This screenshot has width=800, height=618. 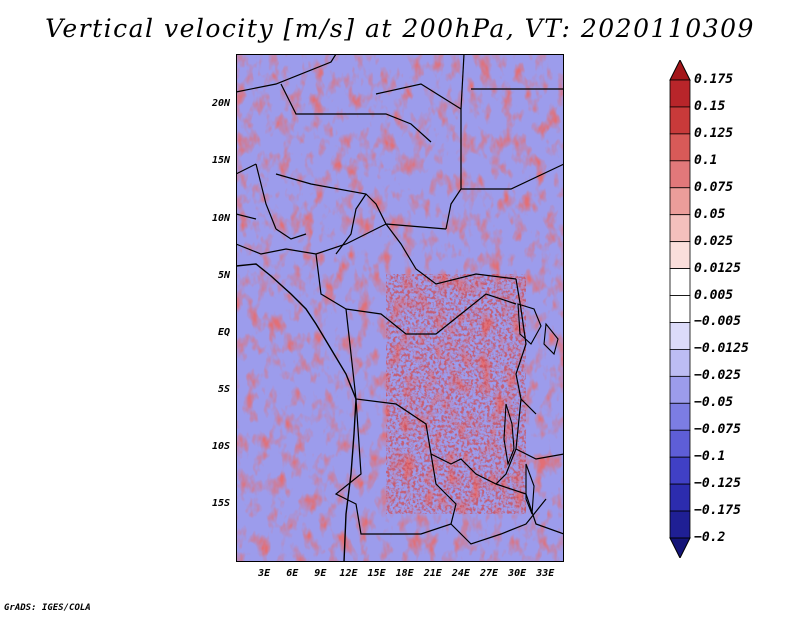 What do you see at coordinates (710, 214) in the screenshot?
I see `colorbar-tick-label: 0.05` at bounding box center [710, 214].